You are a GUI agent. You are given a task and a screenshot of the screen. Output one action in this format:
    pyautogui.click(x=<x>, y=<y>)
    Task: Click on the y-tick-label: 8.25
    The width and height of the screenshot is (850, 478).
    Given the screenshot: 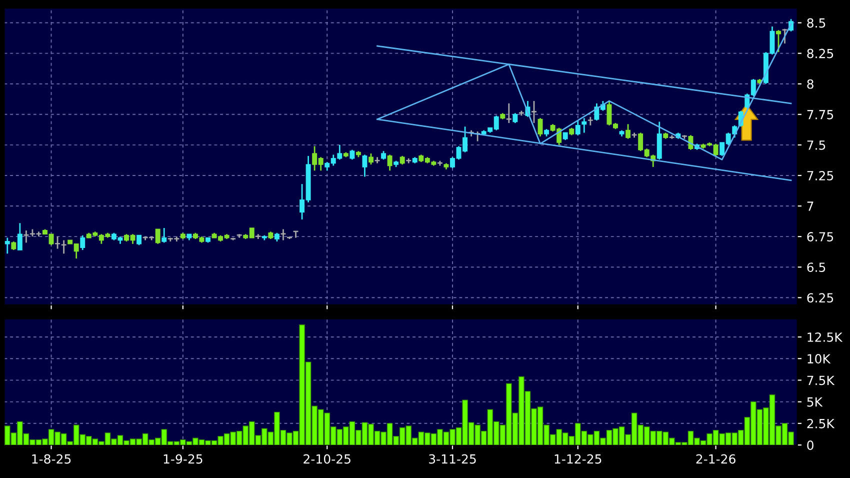 What is the action you would take?
    pyautogui.click(x=820, y=53)
    